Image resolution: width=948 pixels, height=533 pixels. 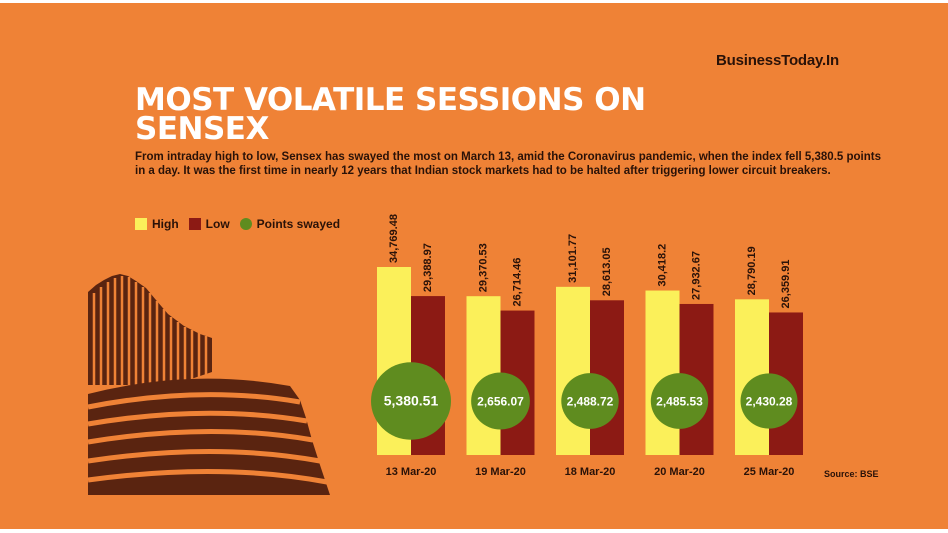 I want to click on legend: High Low Points swayed, so click(x=242, y=224).